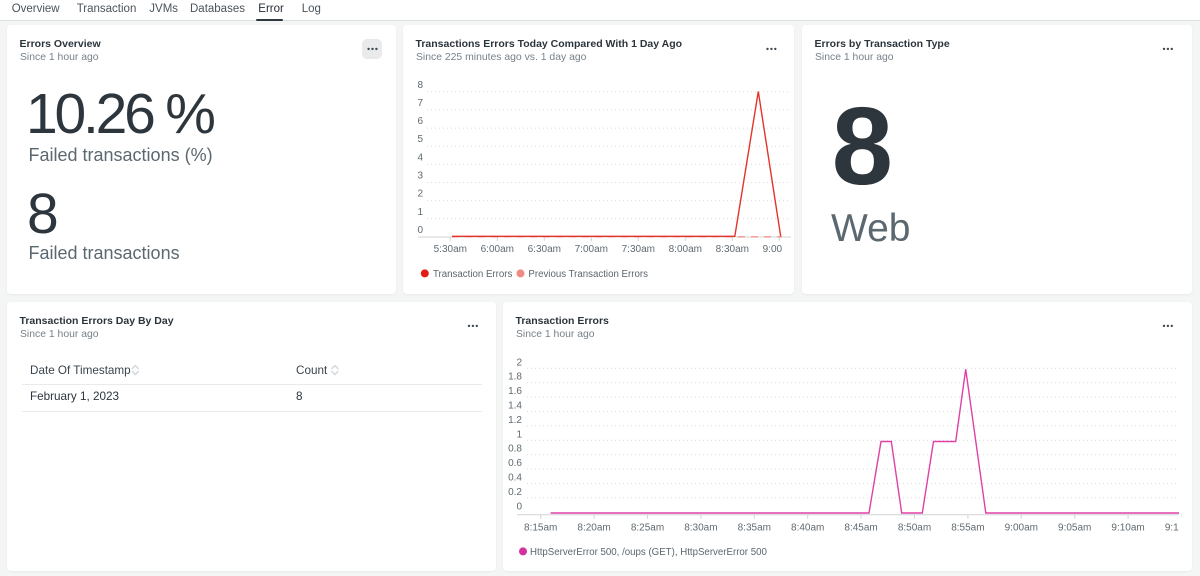 Image resolution: width=1200 pixels, height=576 pixels. What do you see at coordinates (860, 527) in the screenshot?
I see `svg-text: 8:45am` at bounding box center [860, 527].